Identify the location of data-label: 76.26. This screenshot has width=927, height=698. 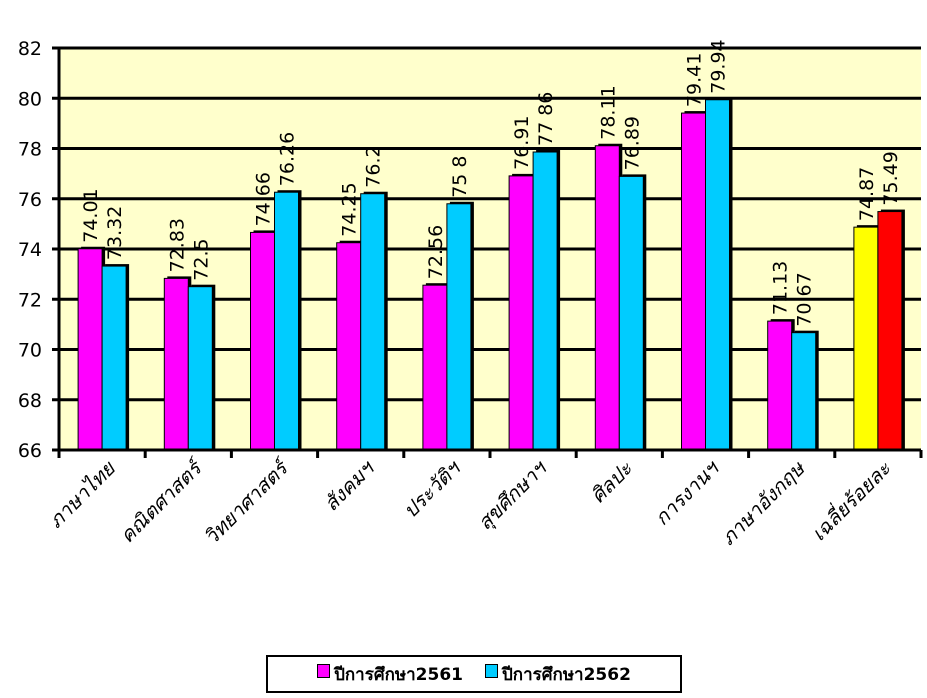
(288, 159).